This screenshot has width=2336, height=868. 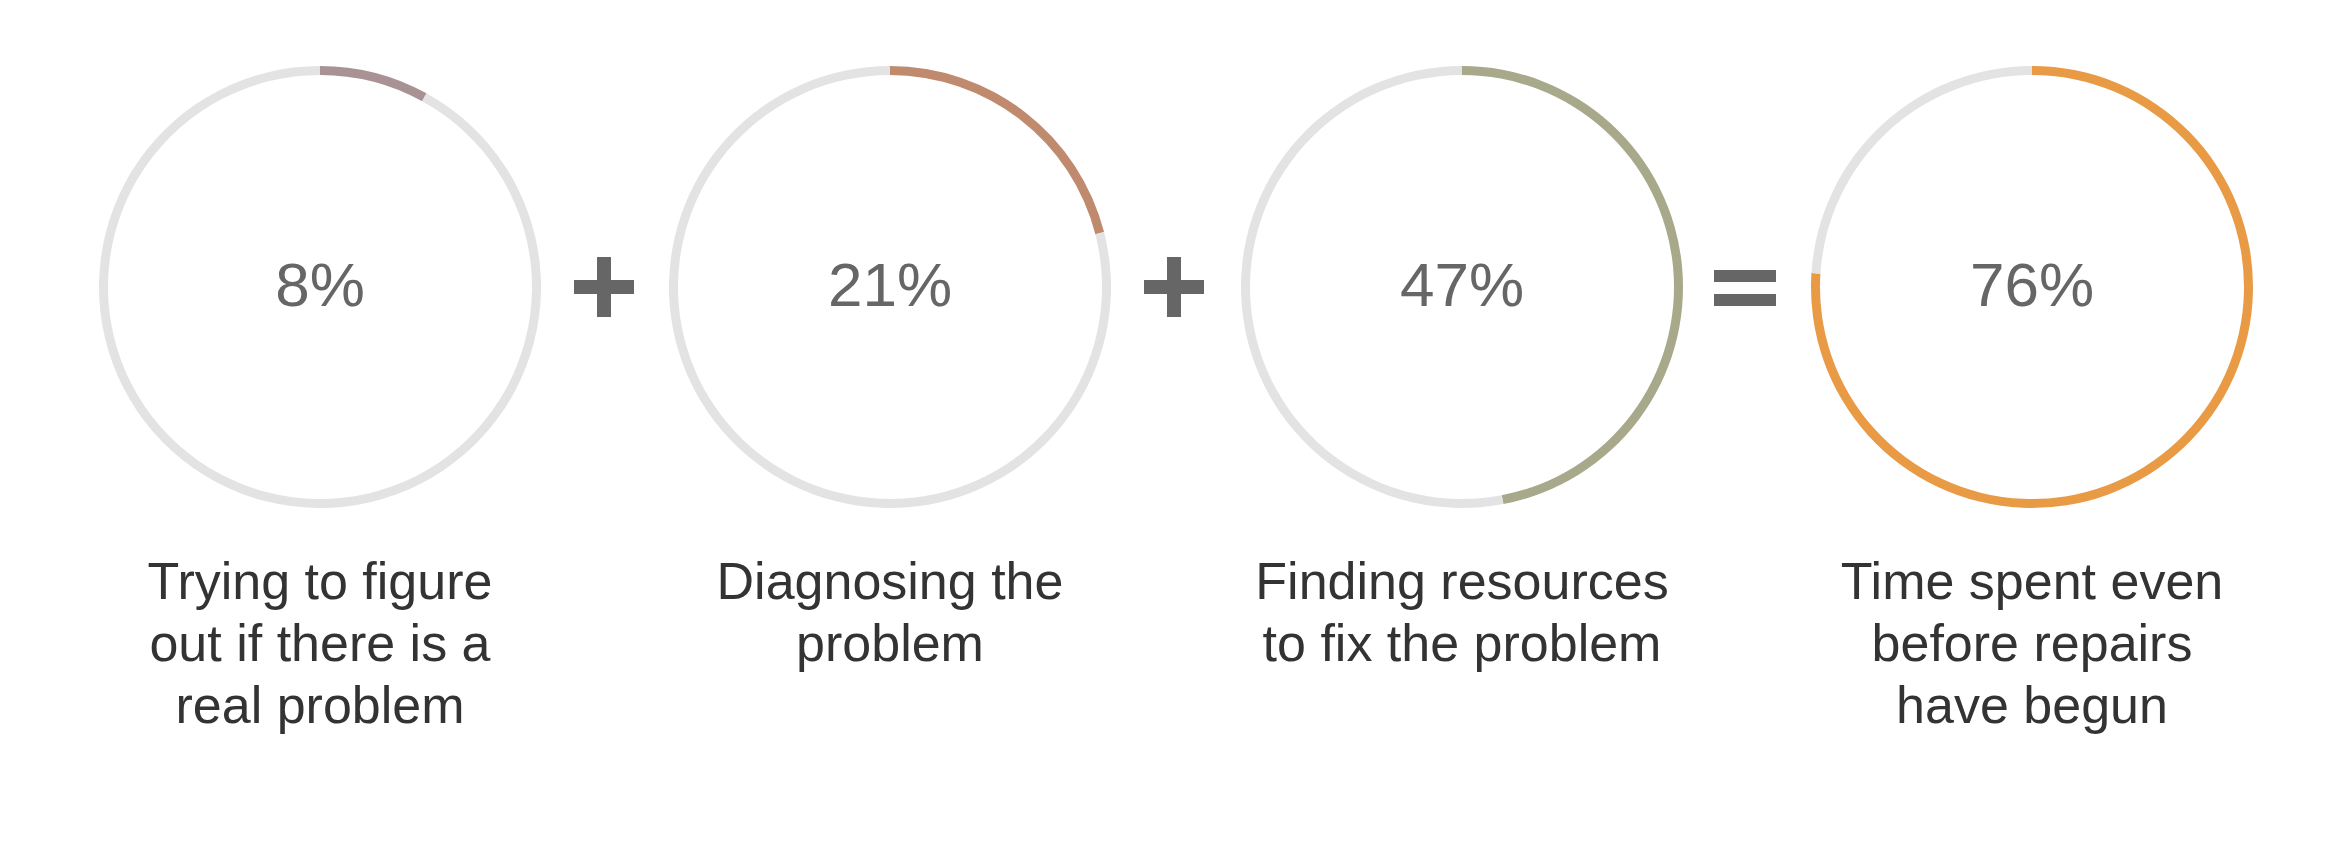 I want to click on text: Finding resources to fix the problem, so click(x=1462, y=612).